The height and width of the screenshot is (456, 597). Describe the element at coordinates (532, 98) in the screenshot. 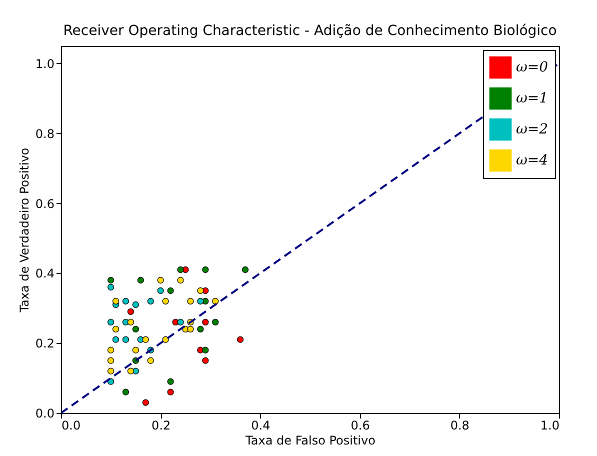

I see `legend-label: ω=1` at that location.